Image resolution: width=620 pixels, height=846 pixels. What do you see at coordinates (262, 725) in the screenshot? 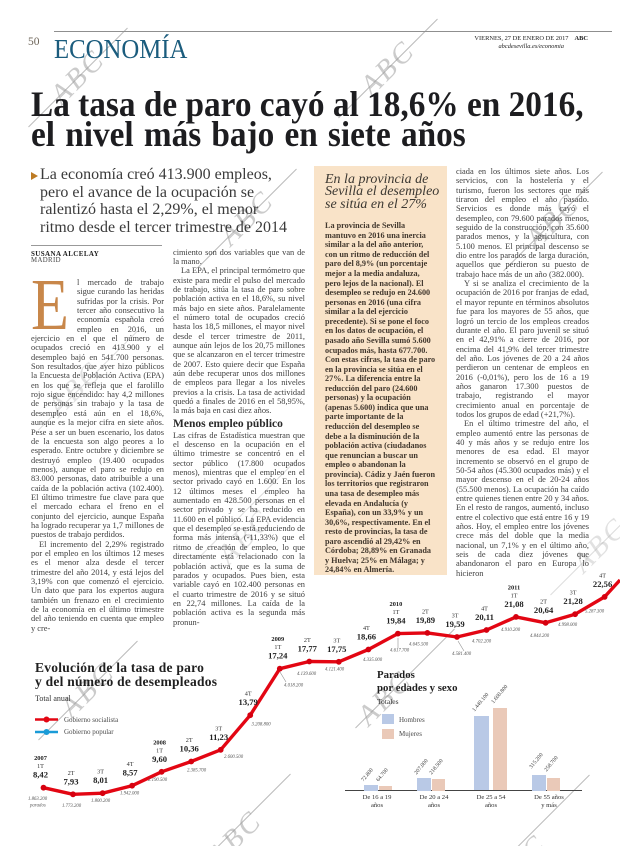
I see `svg-text: 3.208.800` at bounding box center [262, 725].